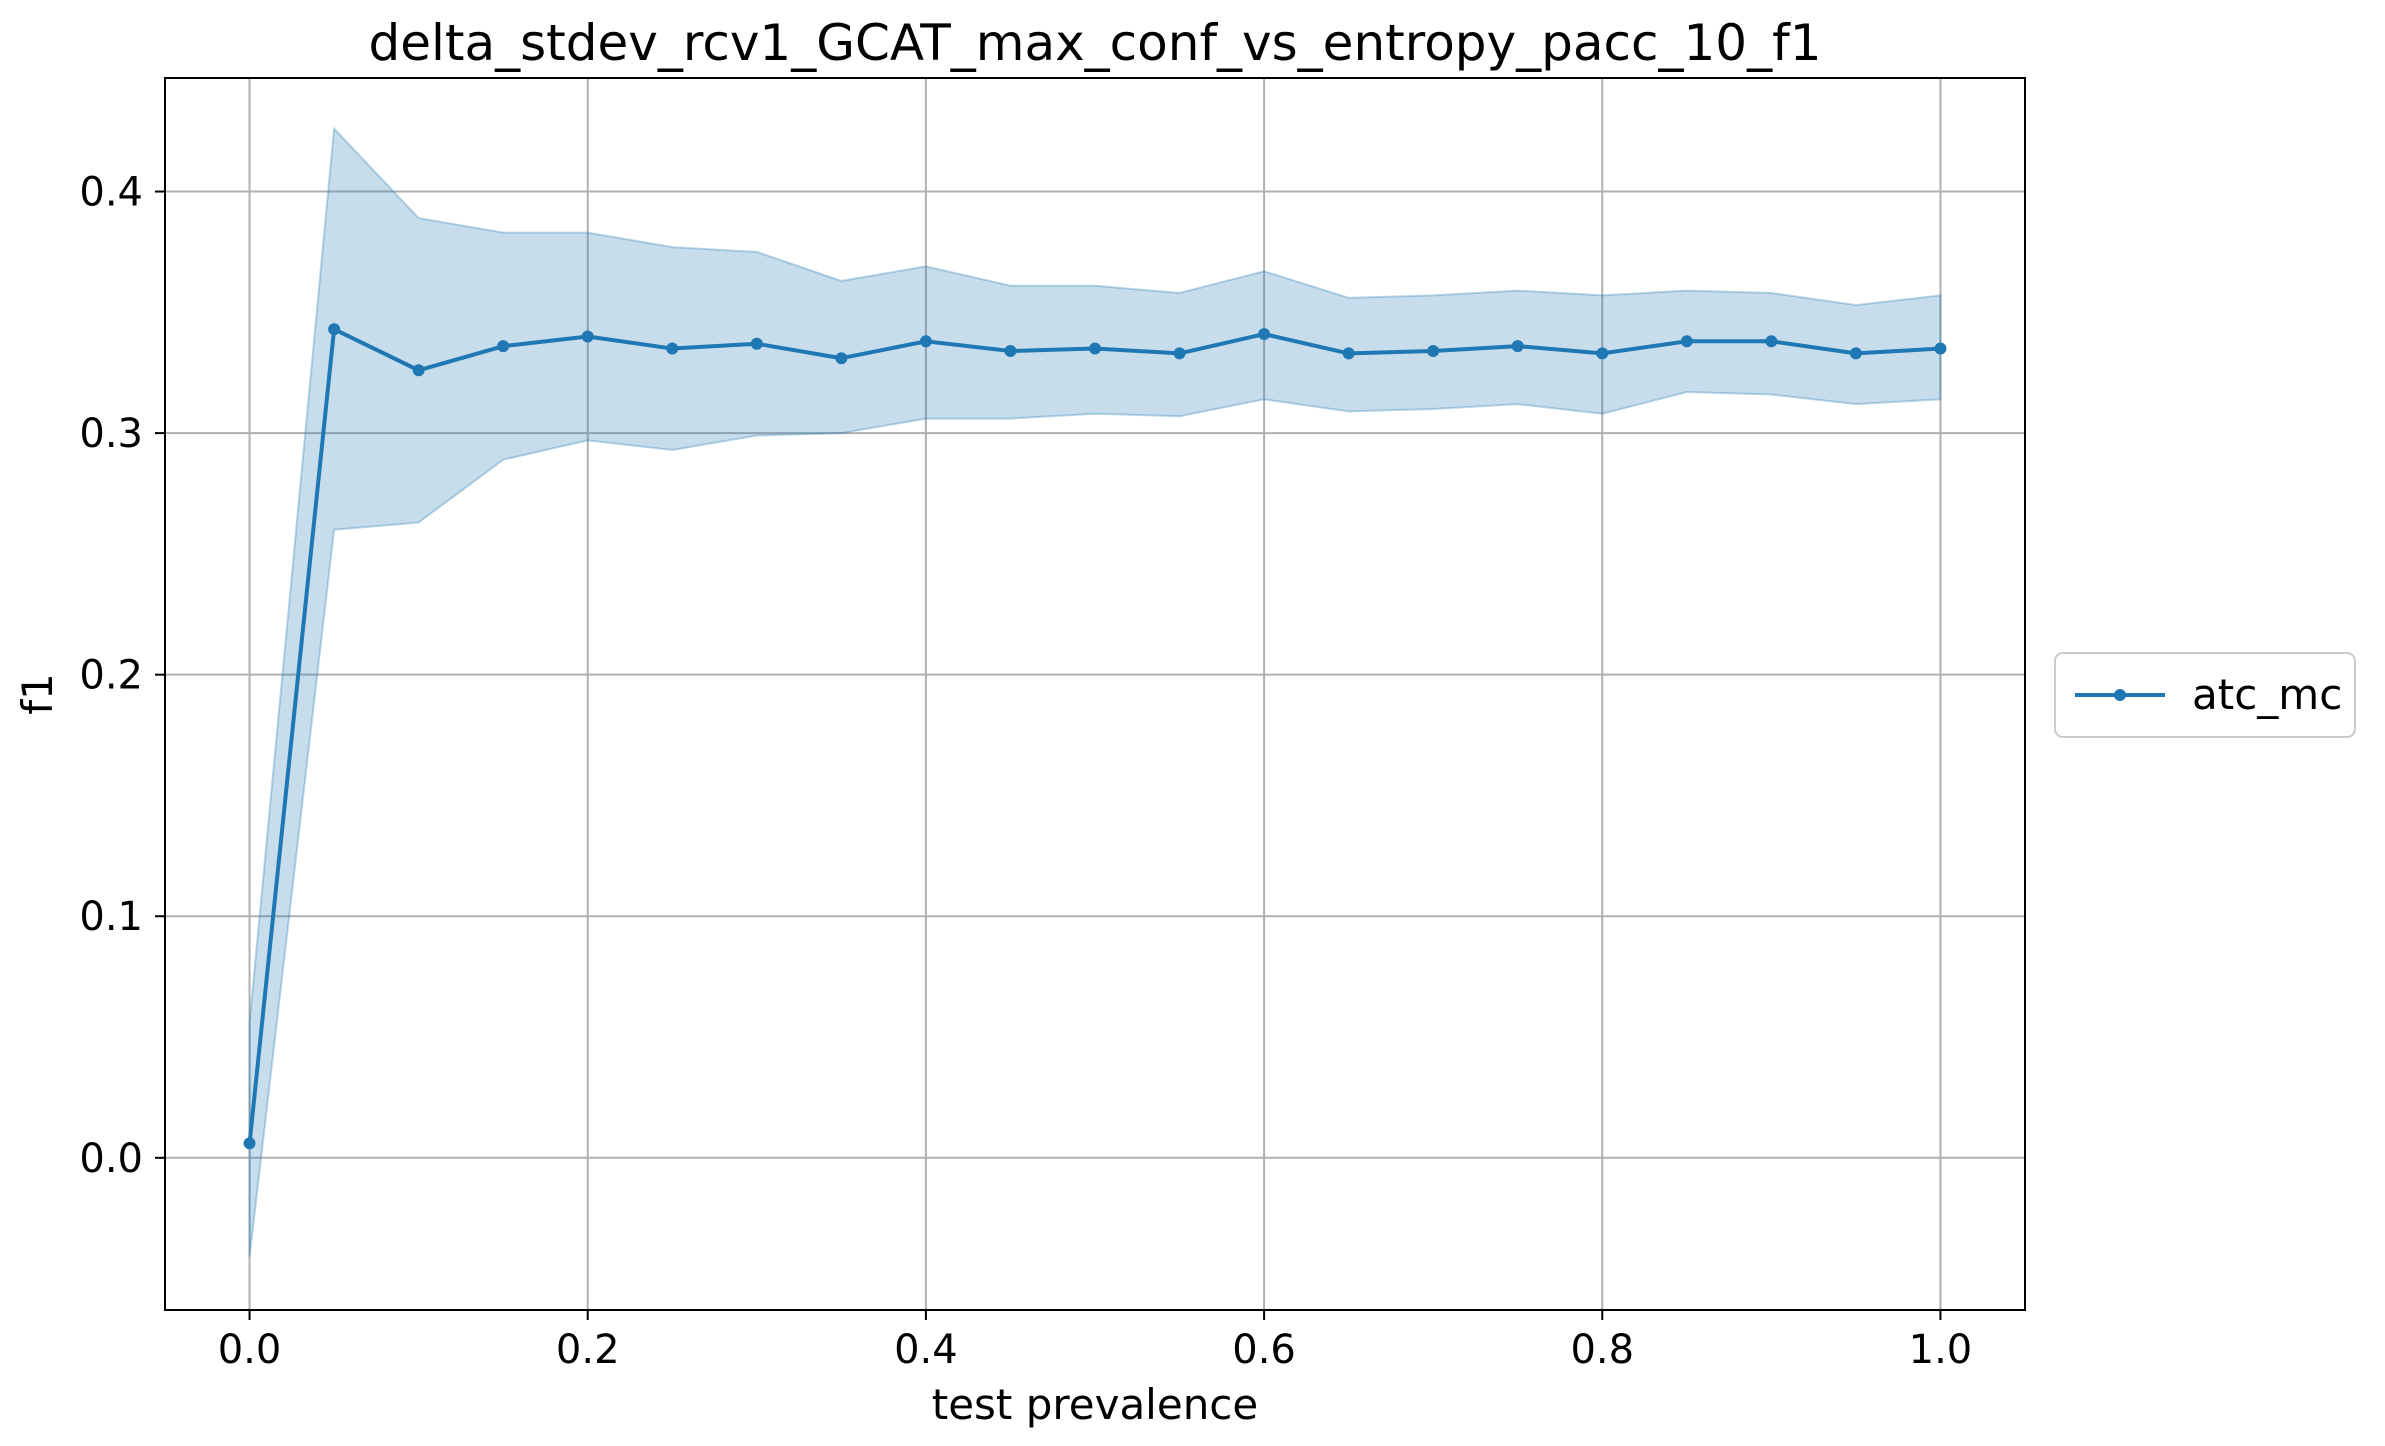  What do you see at coordinates (37, 694) in the screenshot?
I see `y-axis-label: f1` at bounding box center [37, 694].